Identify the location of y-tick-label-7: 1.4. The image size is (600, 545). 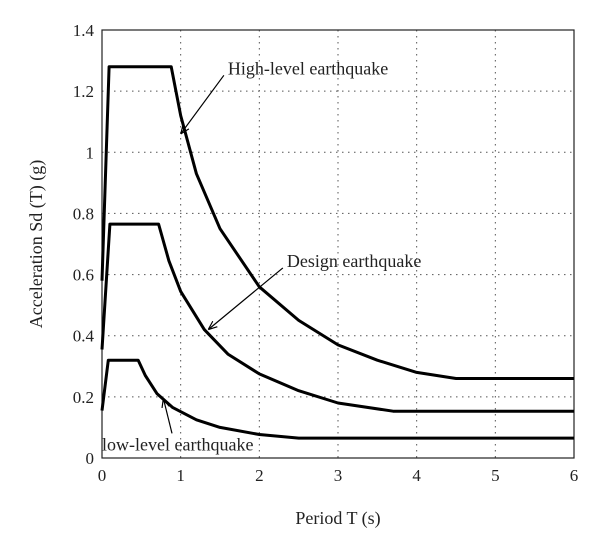
(84, 30).